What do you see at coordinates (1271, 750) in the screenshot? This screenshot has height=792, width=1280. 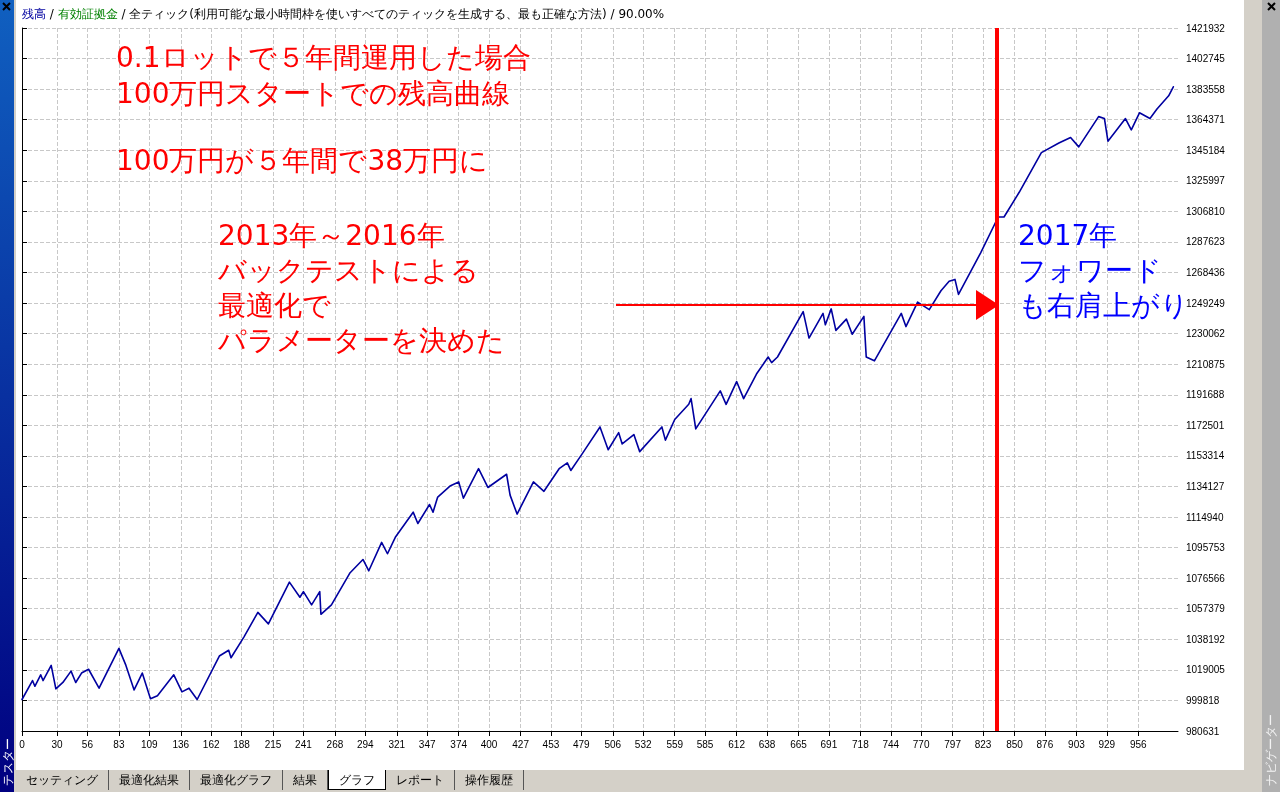 I see `text: ナビゲーター` at bounding box center [1271, 750].